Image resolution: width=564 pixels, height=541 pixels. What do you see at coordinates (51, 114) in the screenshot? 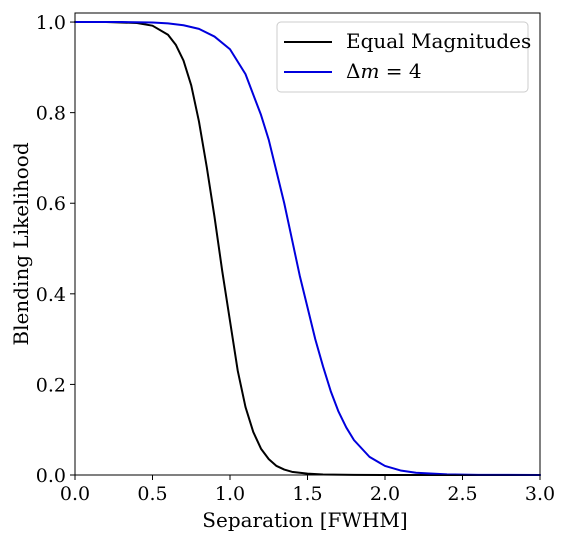
I see `y-tick-label: 0.8` at bounding box center [51, 114].